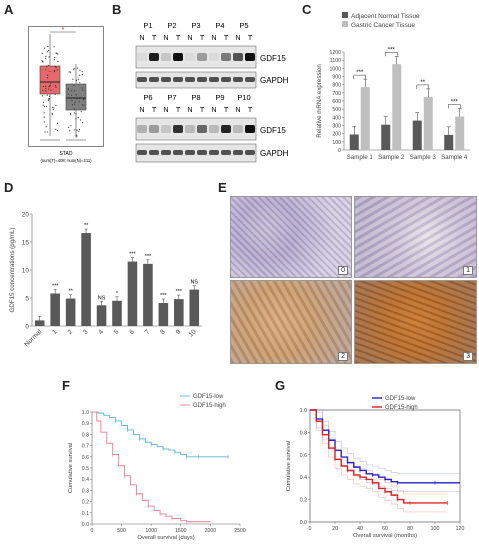 The width and height of the screenshot is (479, 550). What do you see at coordinates (196, 80) in the screenshot?
I see `blot-gapdh-top` at bounding box center [196, 80].